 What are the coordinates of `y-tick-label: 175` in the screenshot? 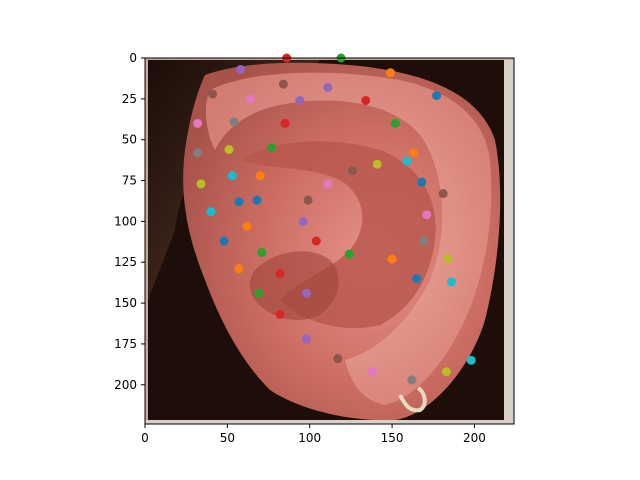 It's located at (125, 344).